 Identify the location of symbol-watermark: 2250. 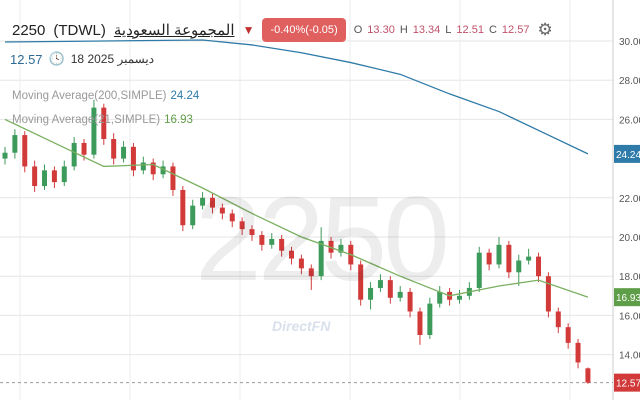
(322, 239).